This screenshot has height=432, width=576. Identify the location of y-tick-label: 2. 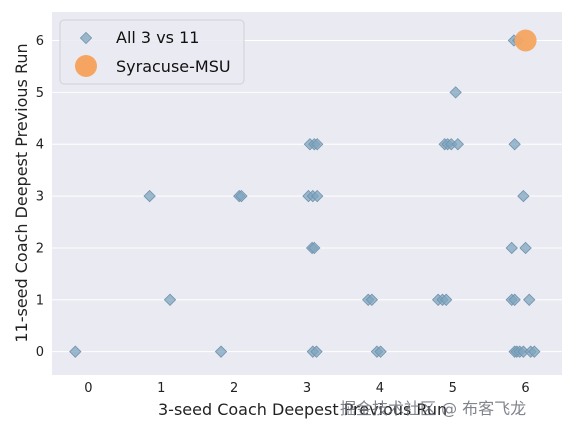
(40, 248).